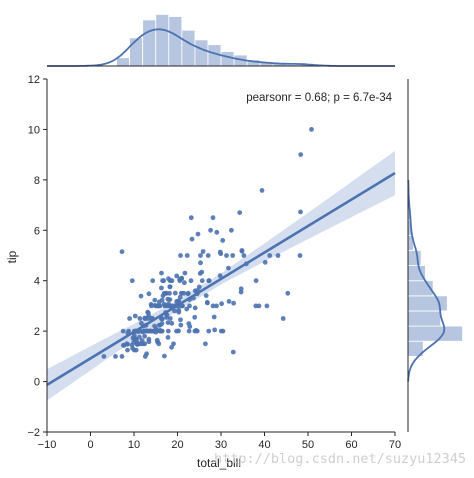 The height and width of the screenshot is (478, 474). I want to click on x-tick-label: 20, so click(177, 445).